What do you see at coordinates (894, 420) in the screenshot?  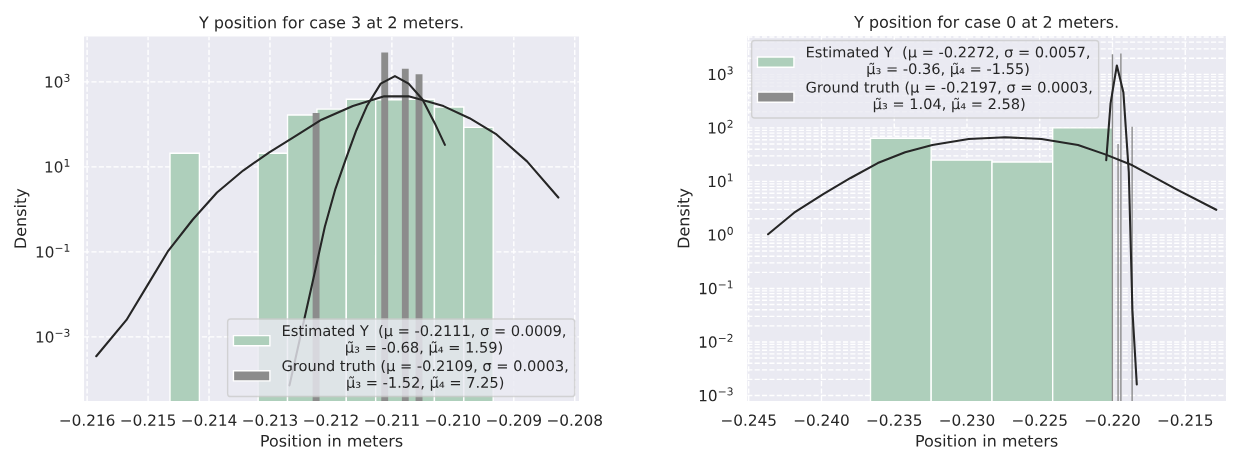 I see `x-tick-label: −0.235` at bounding box center [894, 420].